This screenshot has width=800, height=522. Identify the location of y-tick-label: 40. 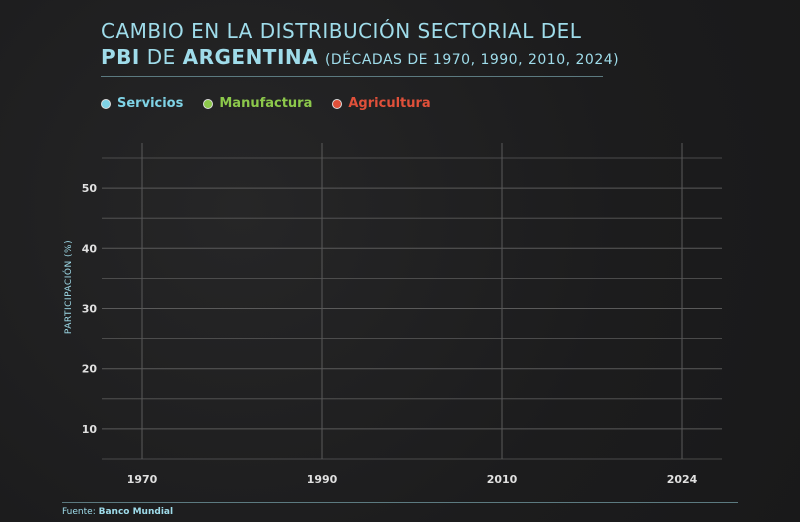
(90, 248).